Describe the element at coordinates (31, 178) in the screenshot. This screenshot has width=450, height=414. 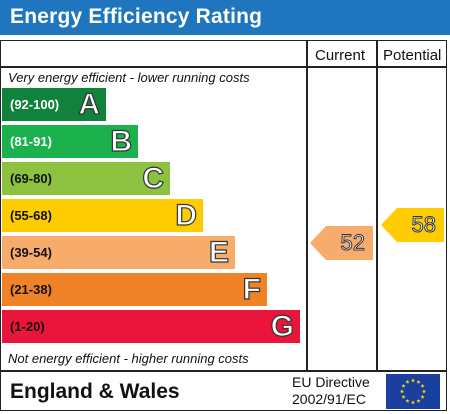
I see `band-range: (69-80)` at that location.